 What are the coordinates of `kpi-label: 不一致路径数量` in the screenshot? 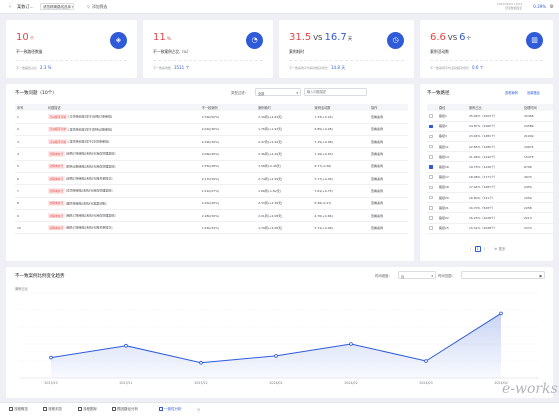 It's located at (29, 51).